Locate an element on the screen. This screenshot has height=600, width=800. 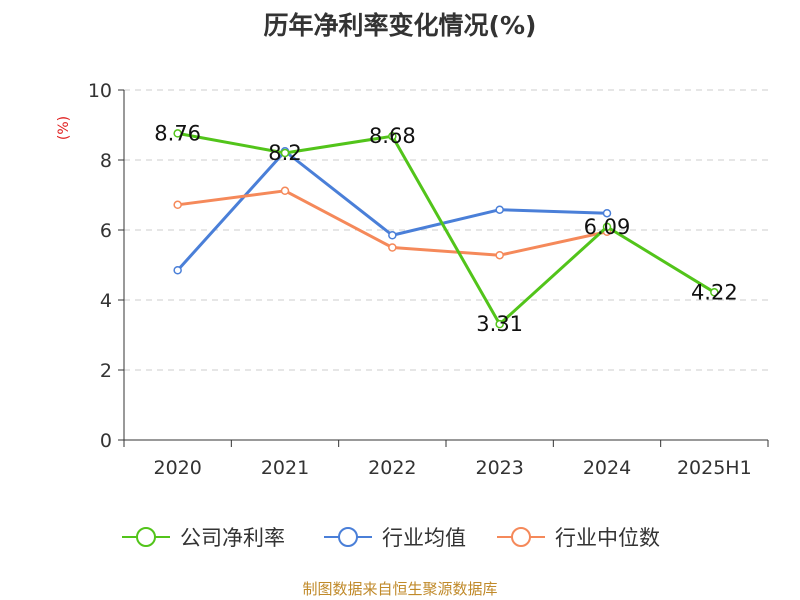
x-tick-label: 2021 is located at coordinates (285, 468).